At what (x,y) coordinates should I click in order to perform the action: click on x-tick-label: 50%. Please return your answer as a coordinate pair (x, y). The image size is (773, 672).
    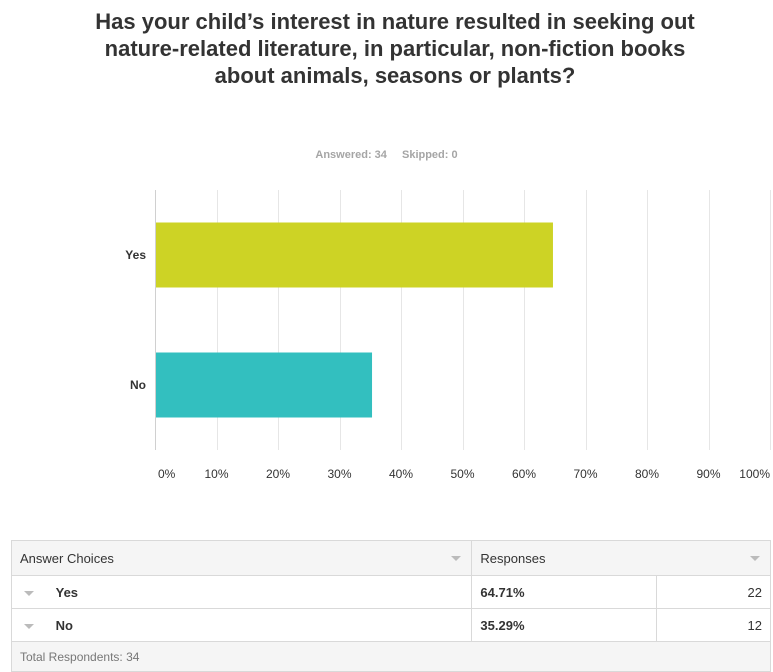
    Looking at the image, I should click on (462, 474).